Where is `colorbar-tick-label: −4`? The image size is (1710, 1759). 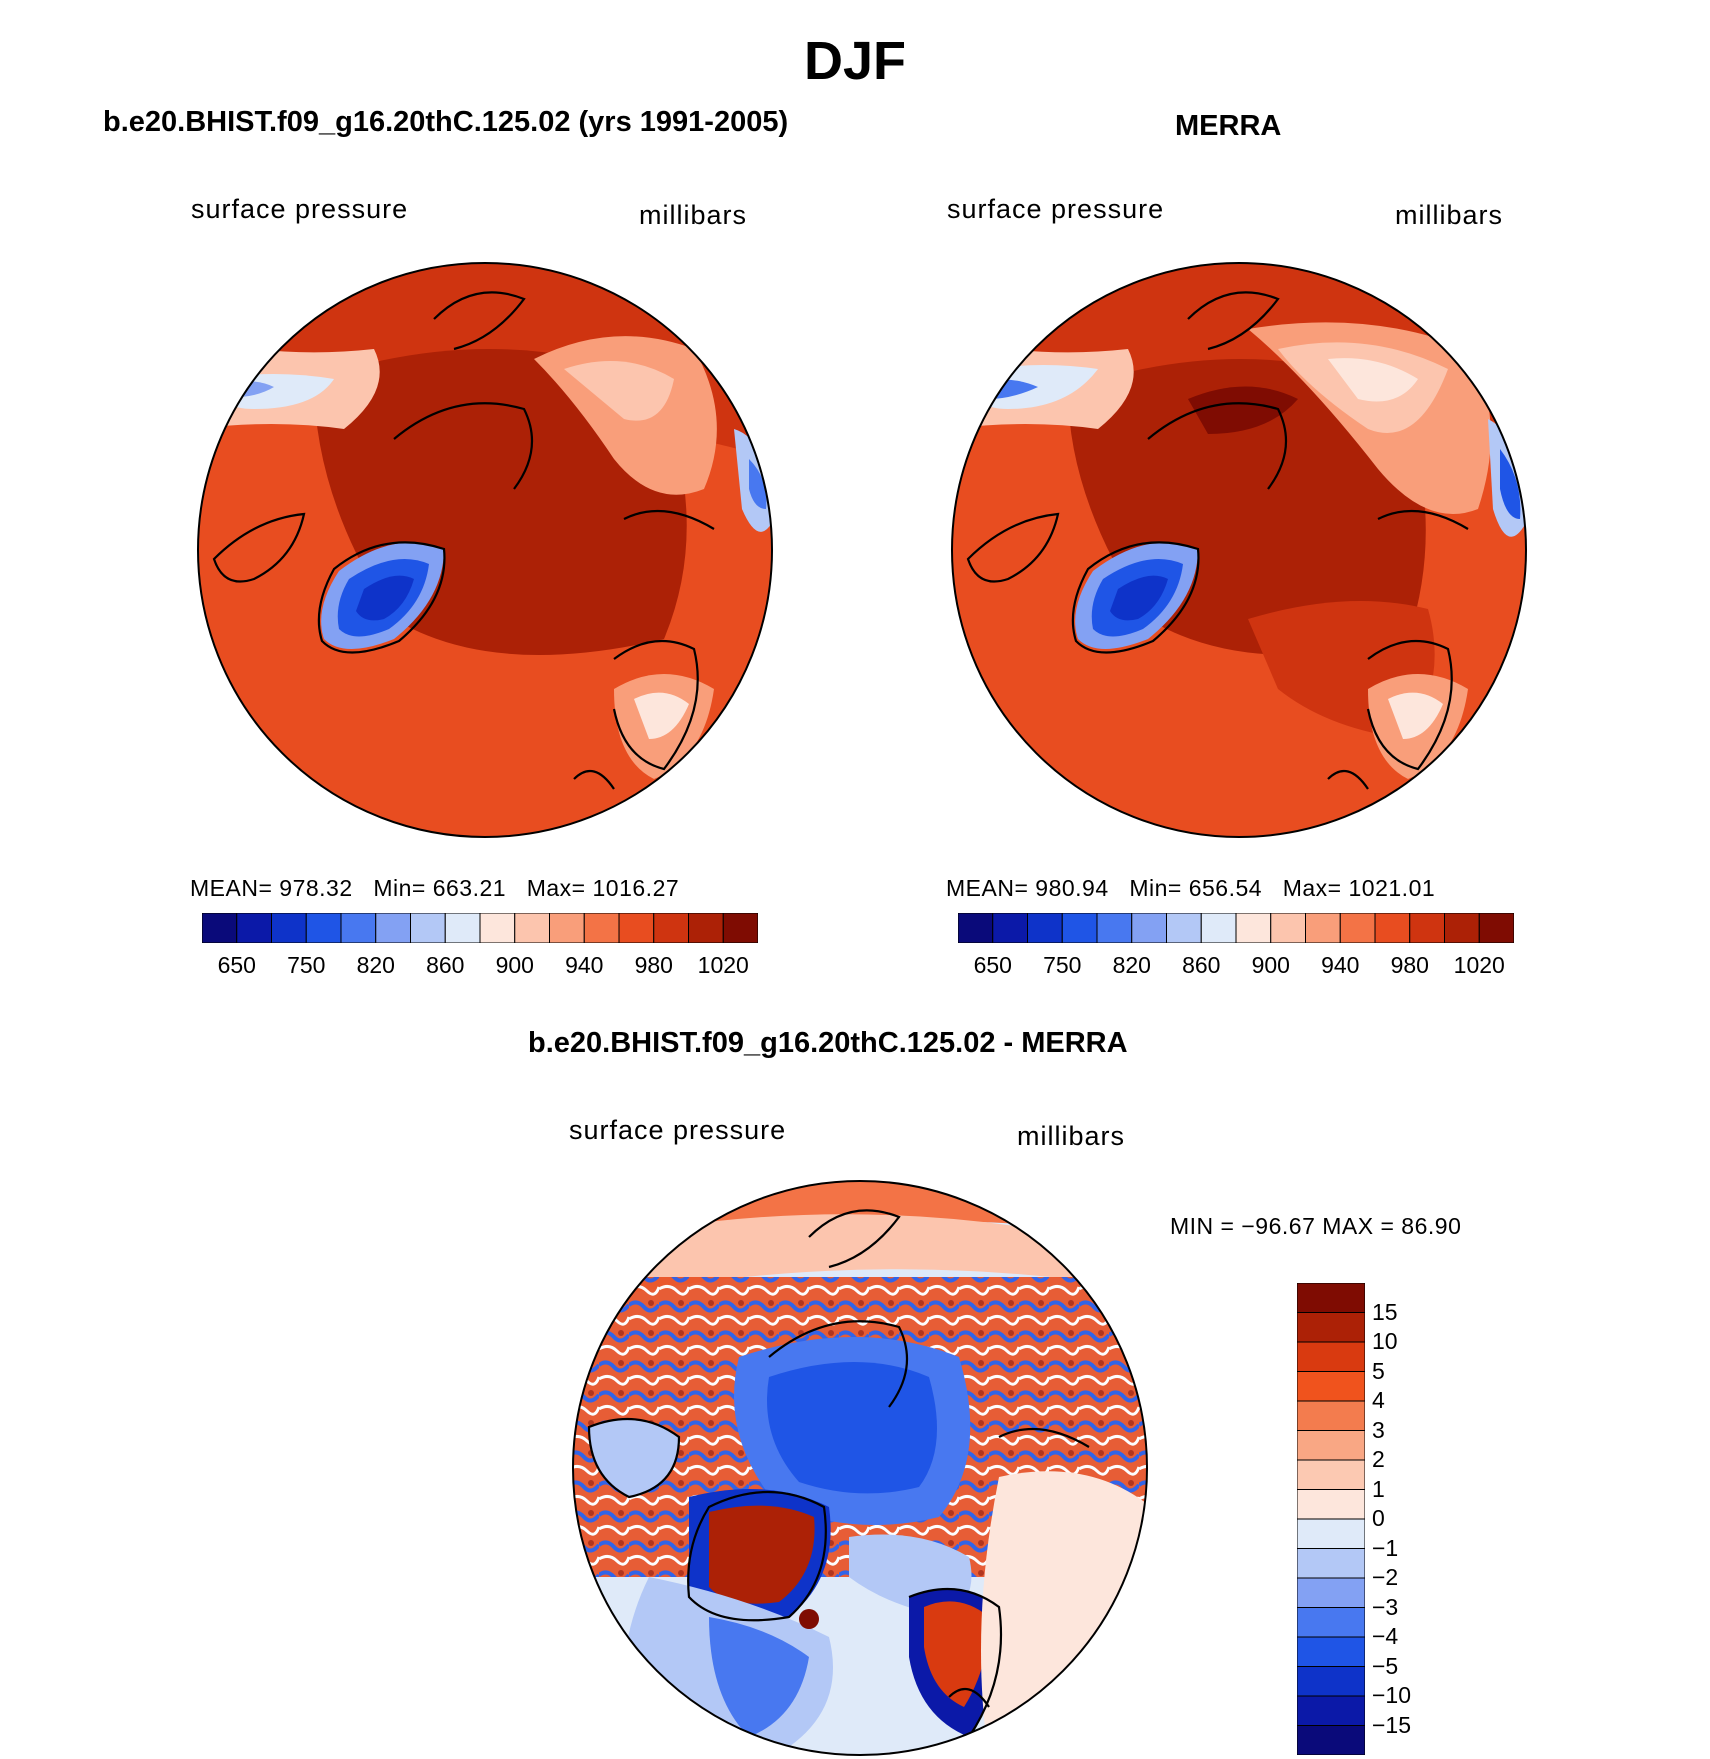 colorbar-tick-label: −4 is located at coordinates (1385, 1636).